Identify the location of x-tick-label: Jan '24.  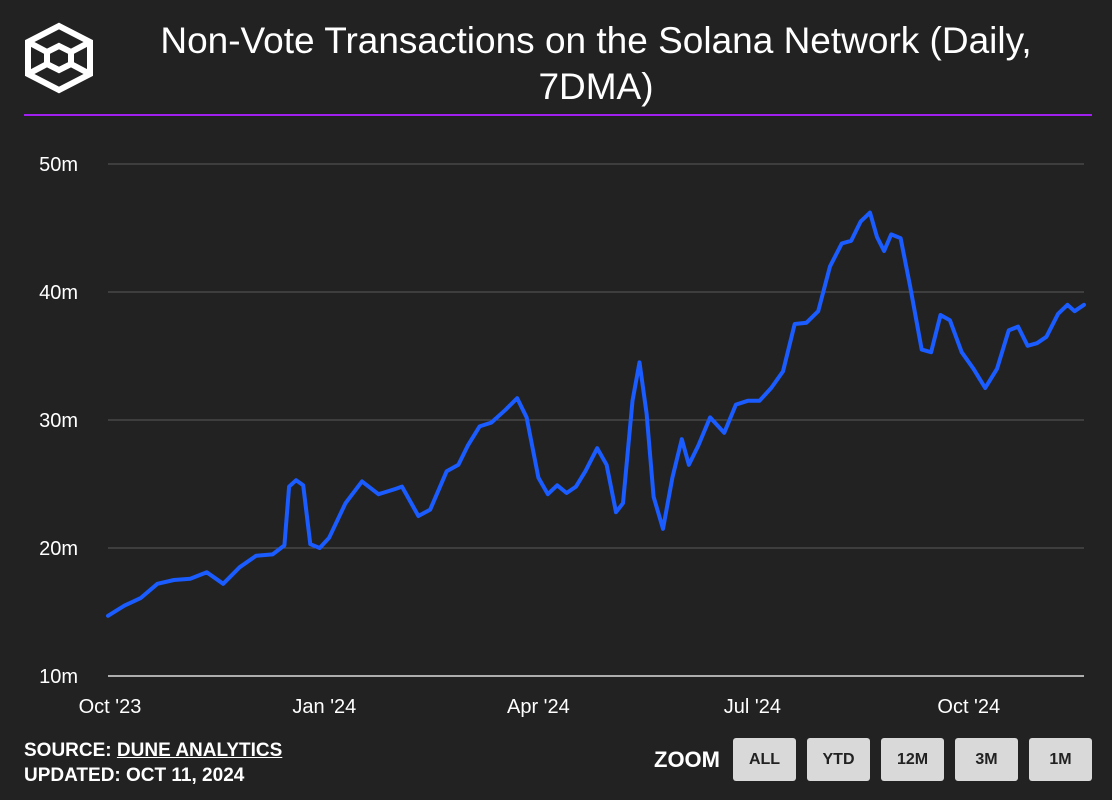
(324, 707).